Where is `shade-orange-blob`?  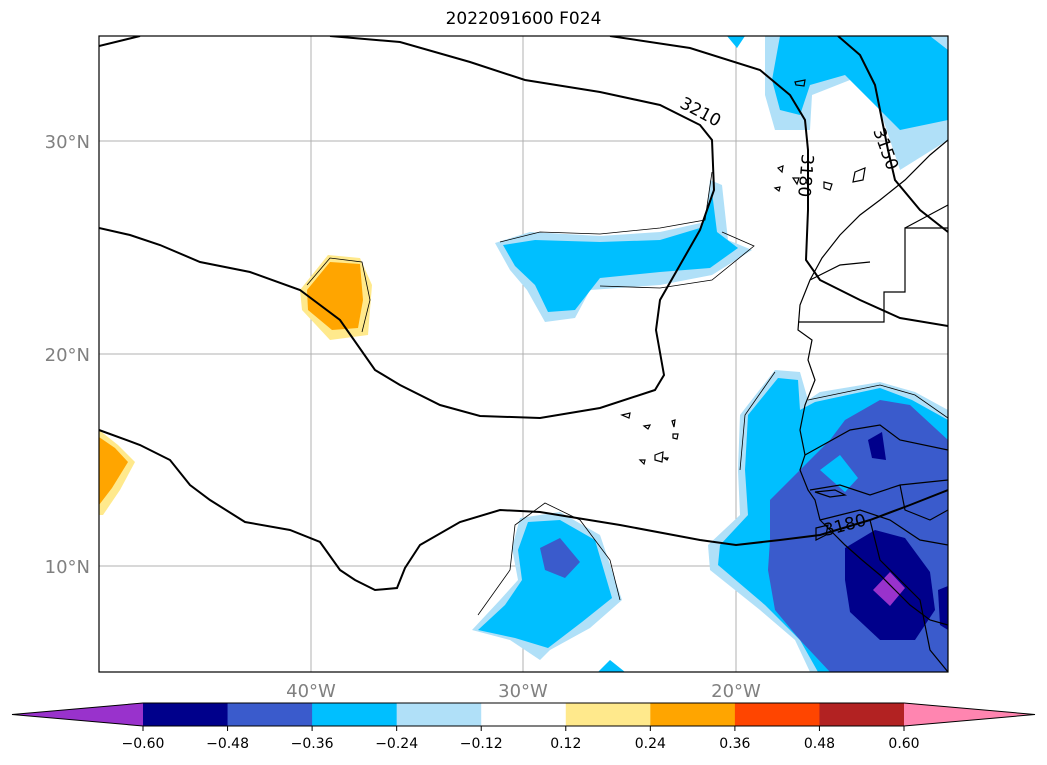 shade-orange-blob is located at coordinates (336, 297).